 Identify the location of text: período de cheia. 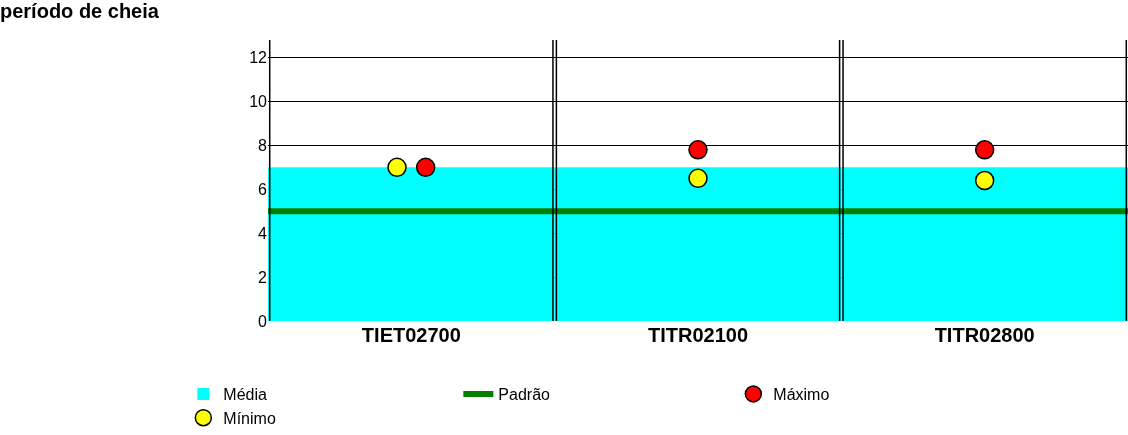
(80, 11).